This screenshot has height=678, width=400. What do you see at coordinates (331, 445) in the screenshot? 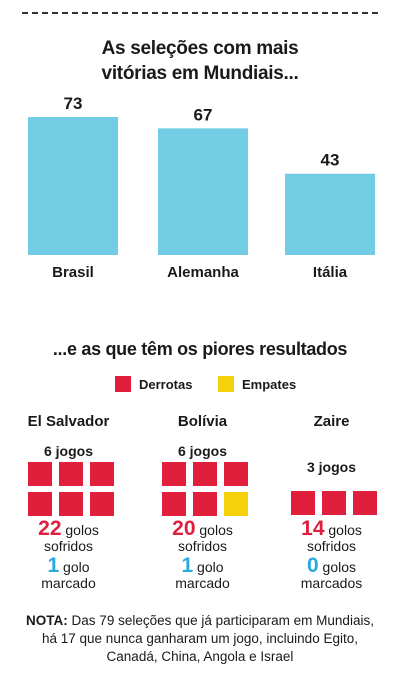
I see `team-block: Zaire 3 jogos` at bounding box center [331, 445].